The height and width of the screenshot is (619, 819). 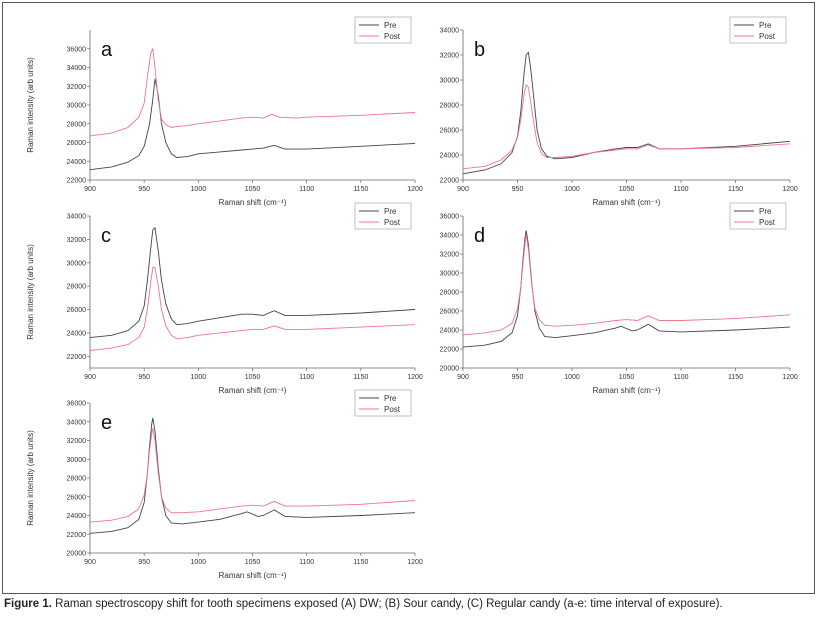 What do you see at coordinates (28, 604) in the screenshot?
I see `caption-label: Figure 1.` at bounding box center [28, 604].